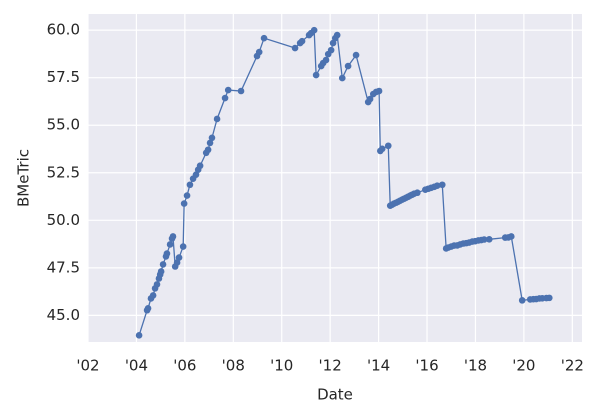 This screenshot has width=600, height=420. Describe the element at coordinates (281, 366) in the screenshot. I see `x-tick-label: '10` at that location.